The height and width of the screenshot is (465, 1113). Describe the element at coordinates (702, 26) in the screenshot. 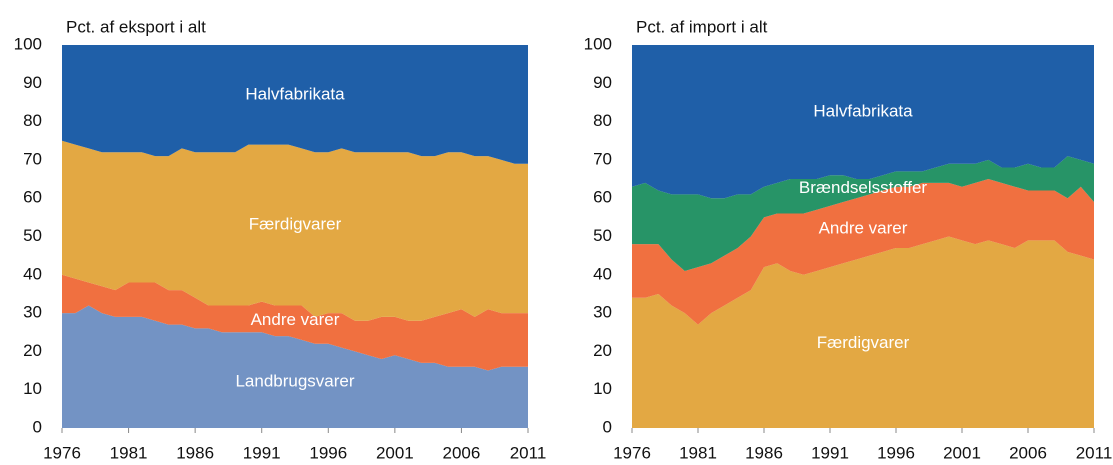

I see `axis-title: Pct. af import i alt` at that location.